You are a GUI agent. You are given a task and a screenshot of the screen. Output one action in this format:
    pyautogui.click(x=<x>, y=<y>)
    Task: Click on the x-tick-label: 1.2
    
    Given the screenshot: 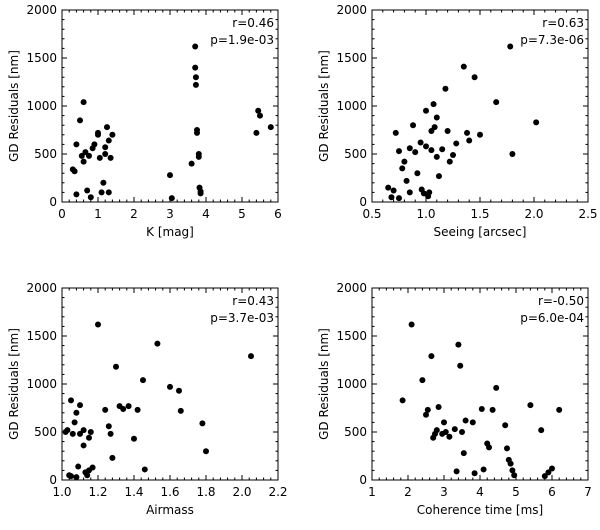 What is the action you would take?
    pyautogui.click(x=97, y=492)
    